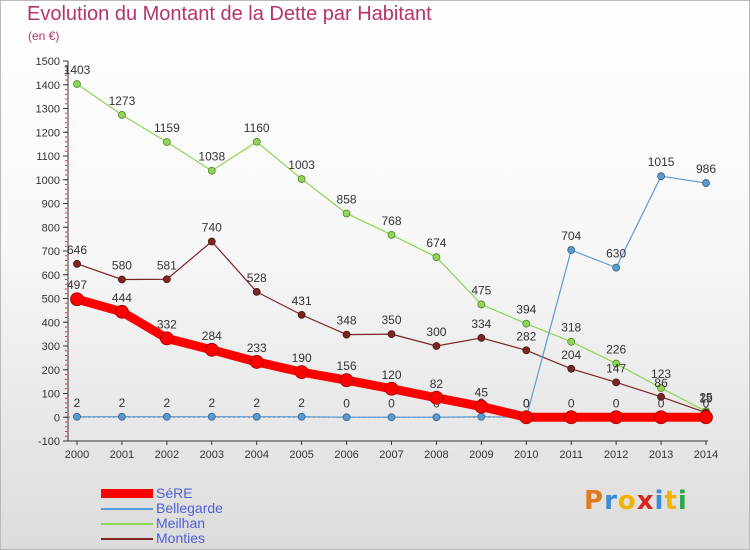 This screenshot has height=550, width=750. I want to click on data-label: 1159, so click(167, 128).